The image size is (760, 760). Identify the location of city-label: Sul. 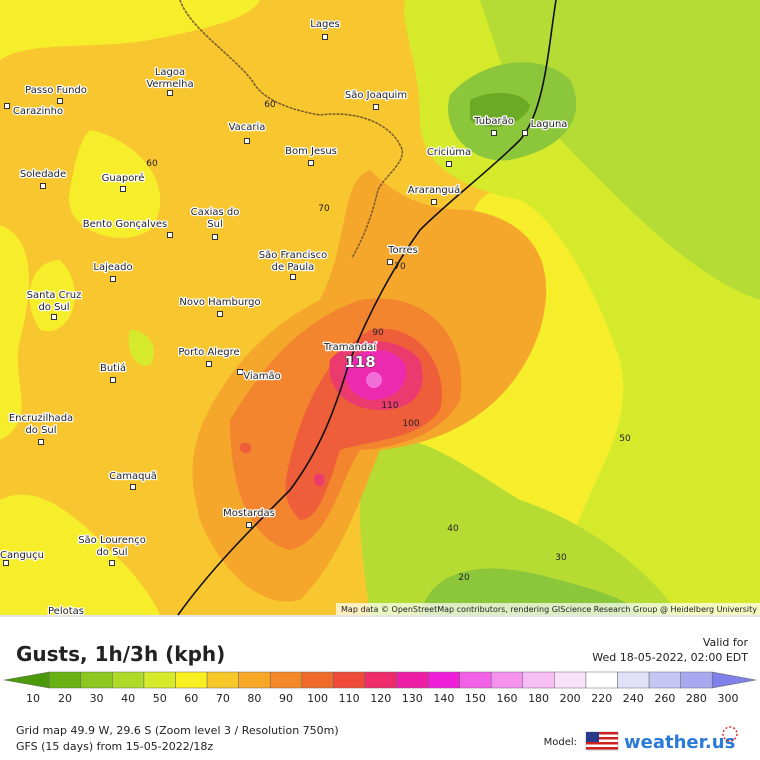
(214, 224).